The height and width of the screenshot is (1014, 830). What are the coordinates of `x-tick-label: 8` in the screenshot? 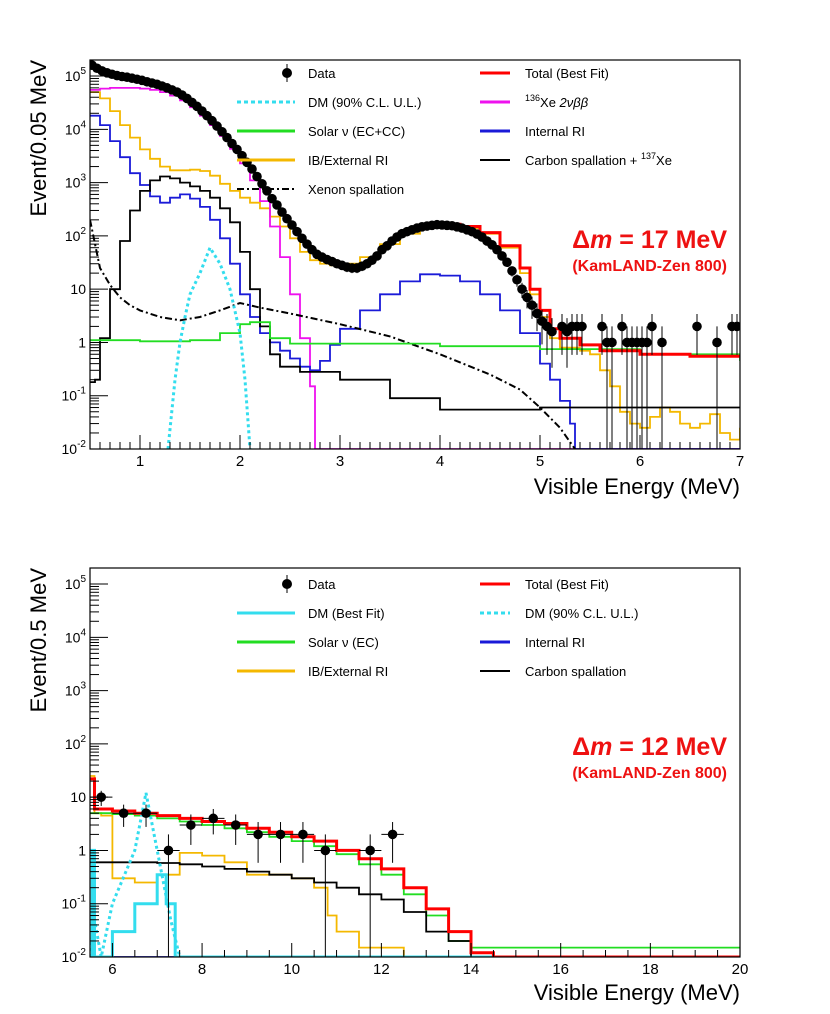 It's located at (202, 969).